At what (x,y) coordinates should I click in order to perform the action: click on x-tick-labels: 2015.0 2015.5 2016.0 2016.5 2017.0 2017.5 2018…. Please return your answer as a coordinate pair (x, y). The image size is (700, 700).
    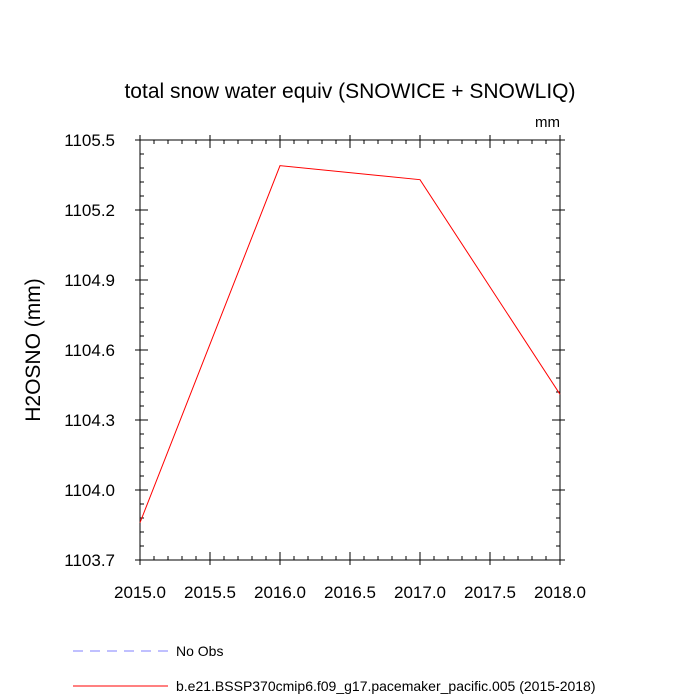
    Looking at the image, I should click on (350, 592).